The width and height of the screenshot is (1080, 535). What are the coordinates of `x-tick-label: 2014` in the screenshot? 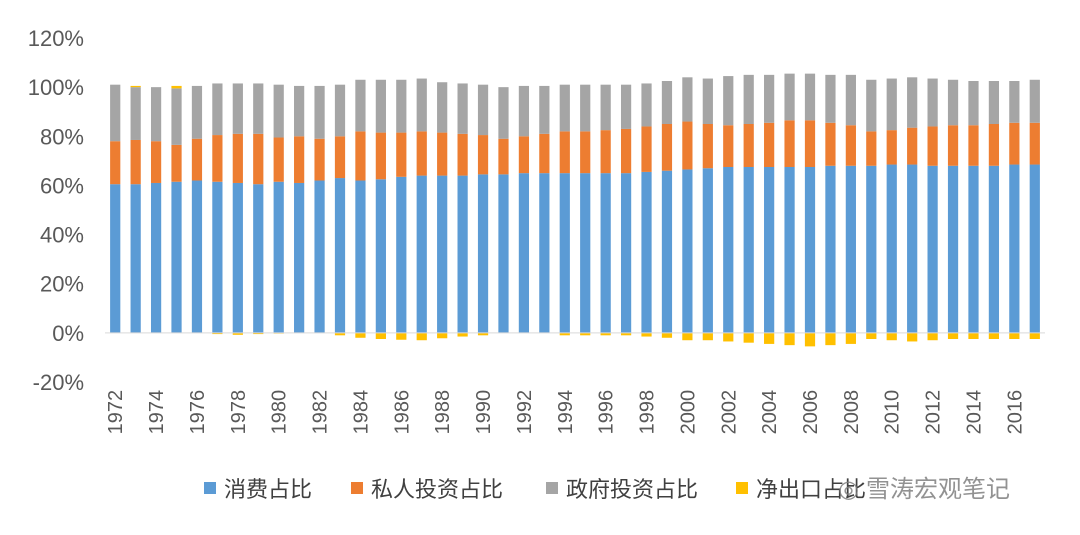 It's located at (974, 412).